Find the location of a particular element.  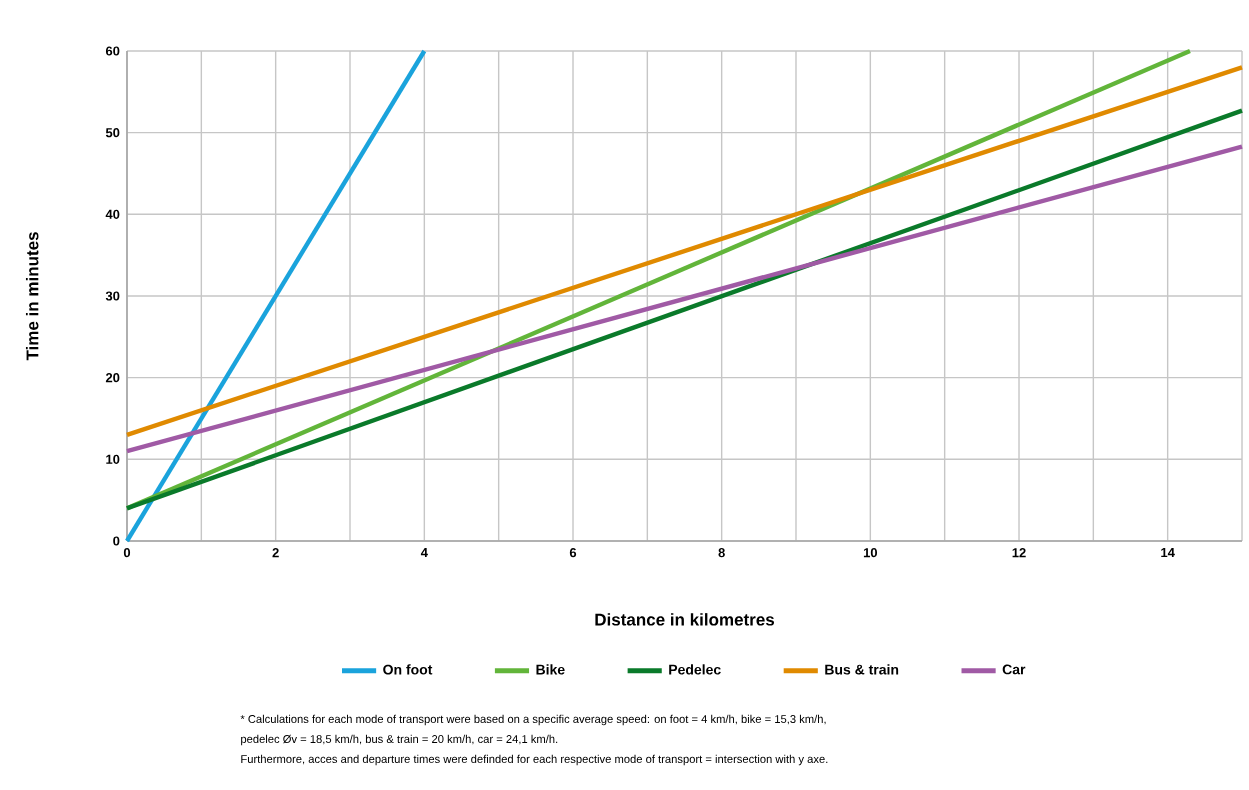

x-tick-label: 8 is located at coordinates (721, 553).